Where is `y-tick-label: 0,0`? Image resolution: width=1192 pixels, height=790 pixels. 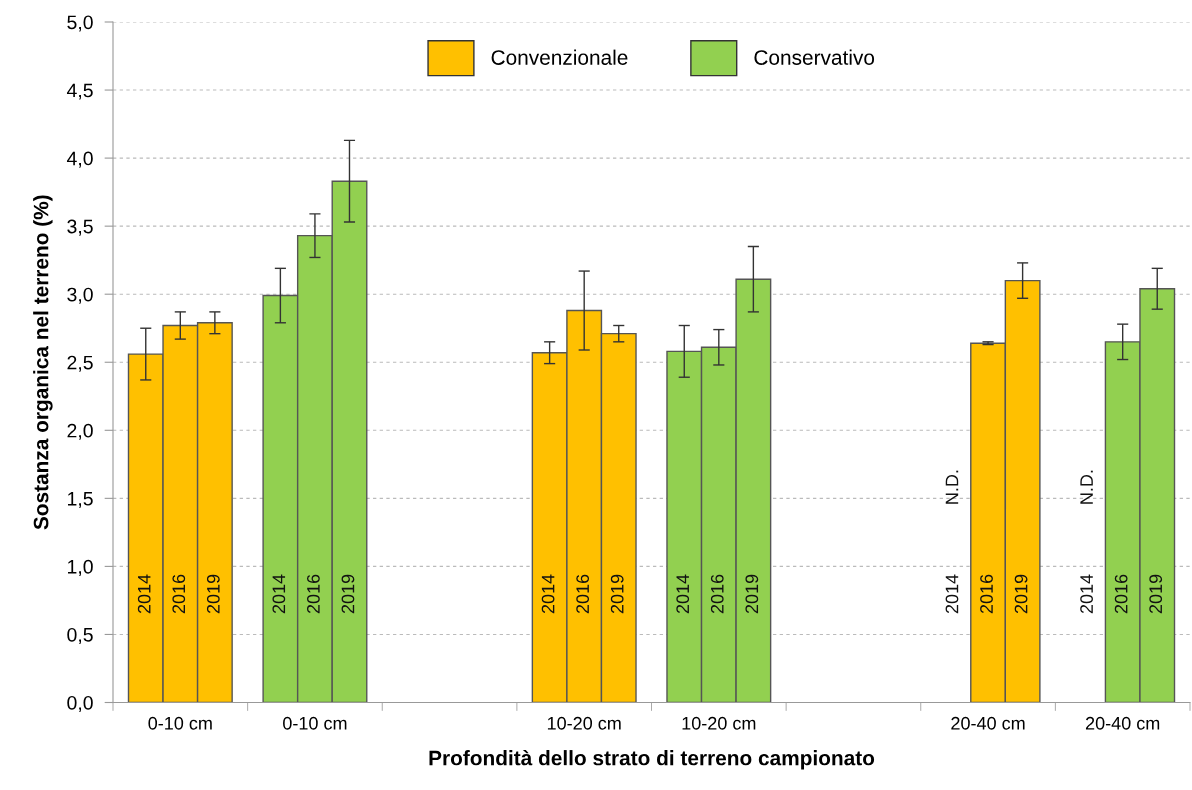 y-tick-label: 0,0 is located at coordinates (80, 704).